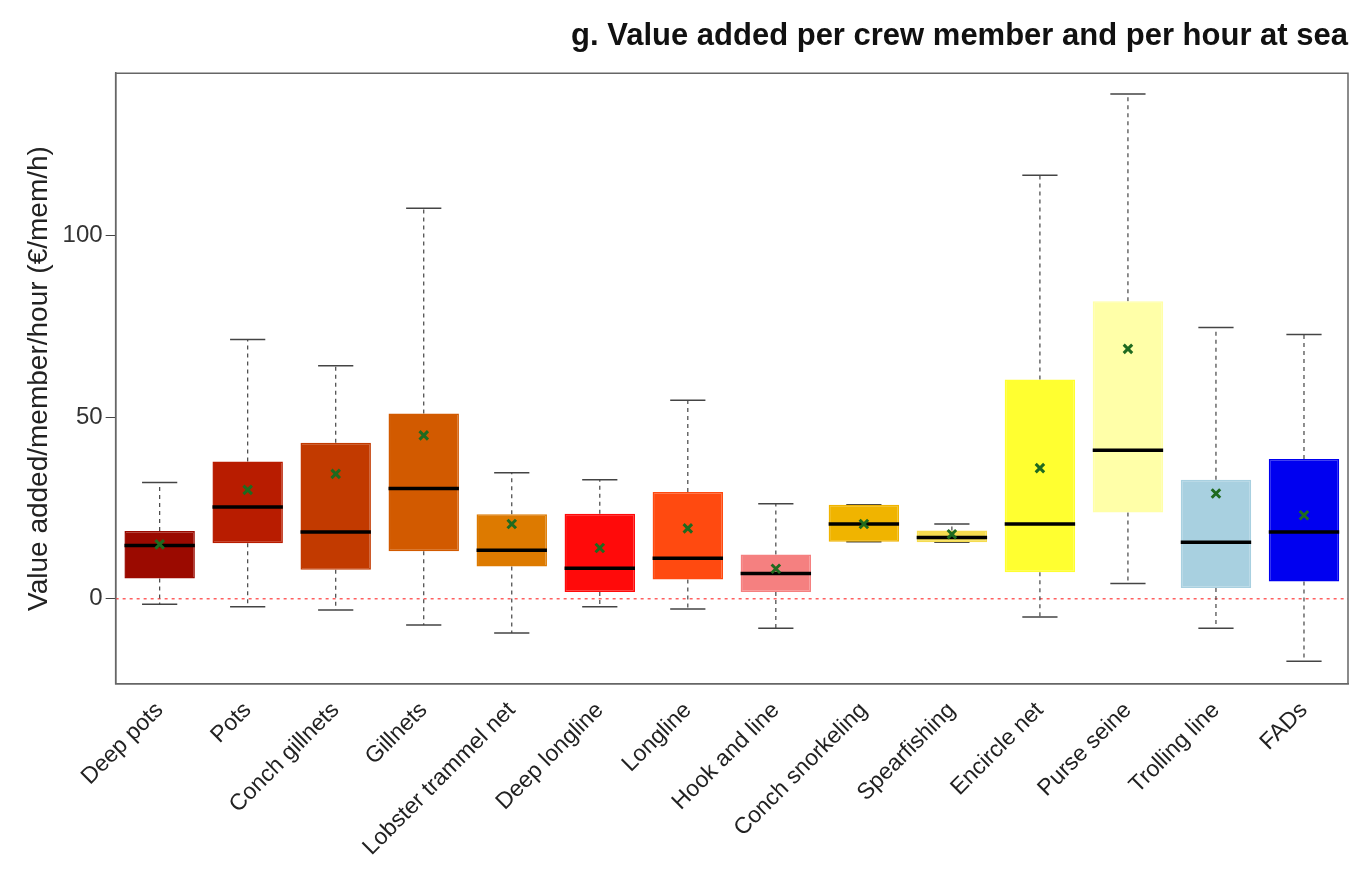 The width and height of the screenshot is (1366, 882). I want to click on y-tick-label: 50, so click(89, 415).